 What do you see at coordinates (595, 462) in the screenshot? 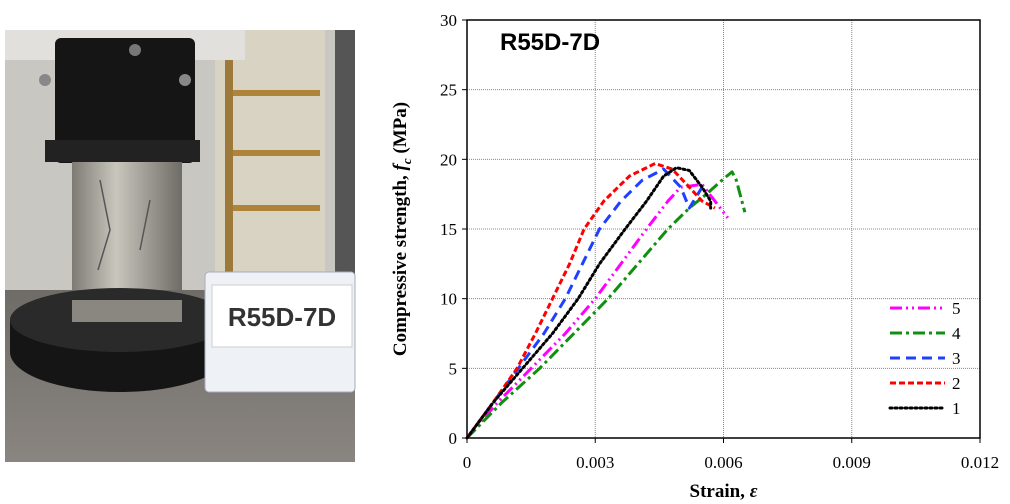
I see `x-tick-label: 0.003` at bounding box center [595, 462].